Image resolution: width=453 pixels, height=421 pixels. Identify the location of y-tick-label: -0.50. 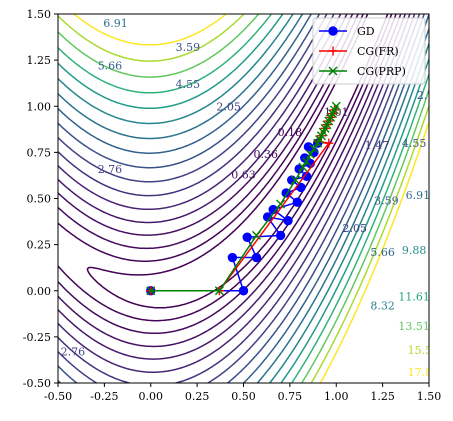
(37, 383).